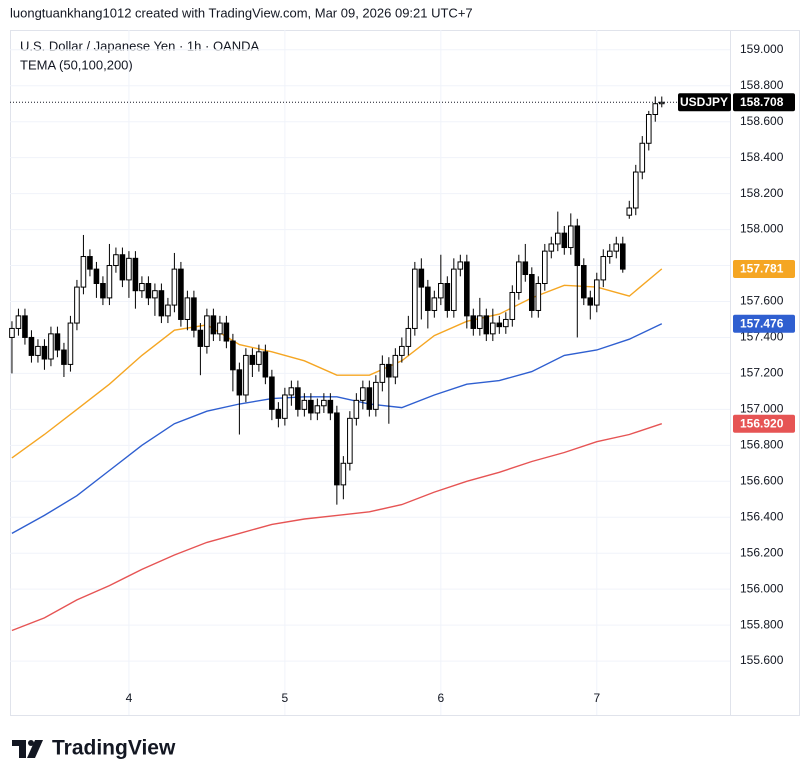 The width and height of the screenshot is (811, 781). What do you see at coordinates (704, 102) in the screenshot?
I see `symbol-label: USDJPY` at bounding box center [704, 102].